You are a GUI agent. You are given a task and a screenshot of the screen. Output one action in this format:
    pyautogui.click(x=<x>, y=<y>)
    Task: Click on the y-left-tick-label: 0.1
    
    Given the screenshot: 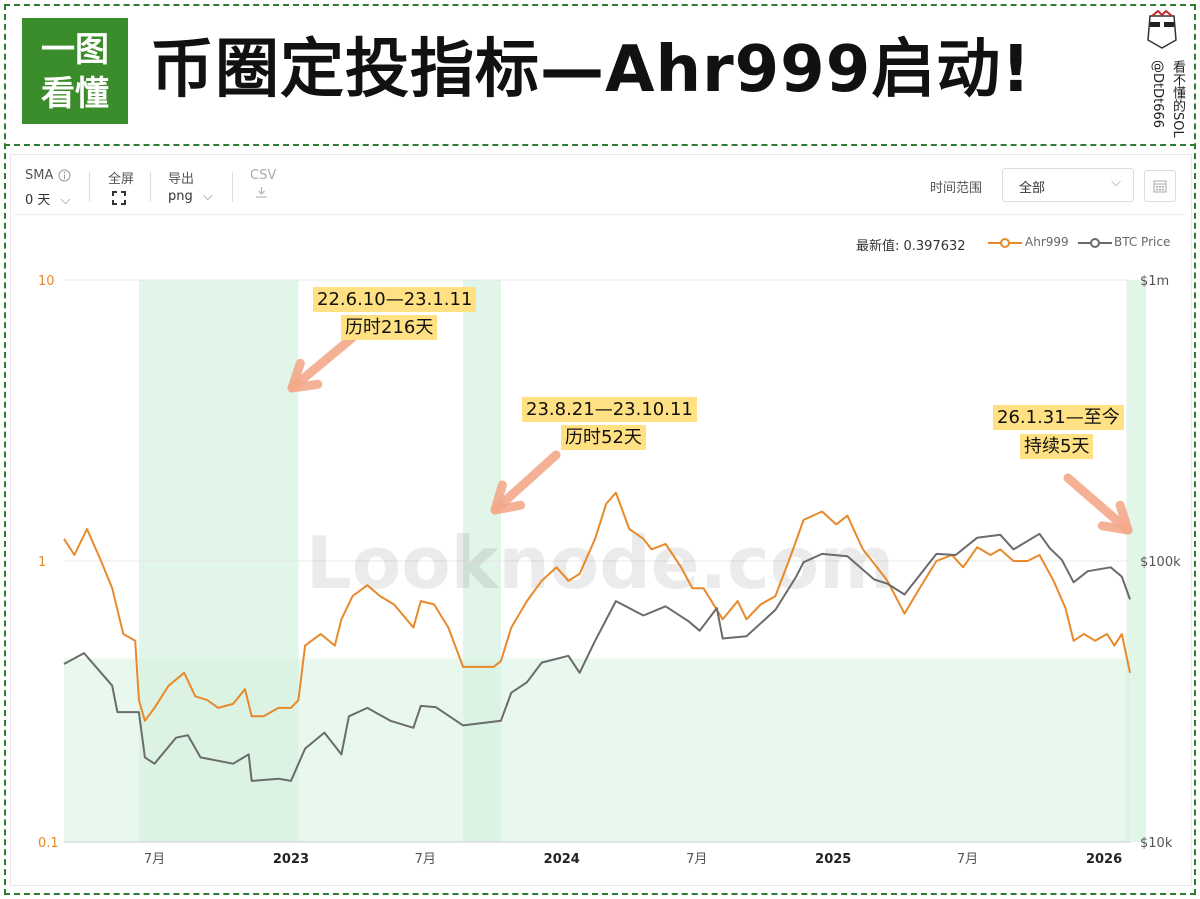 What is the action you would take?
    pyautogui.click(x=48, y=843)
    